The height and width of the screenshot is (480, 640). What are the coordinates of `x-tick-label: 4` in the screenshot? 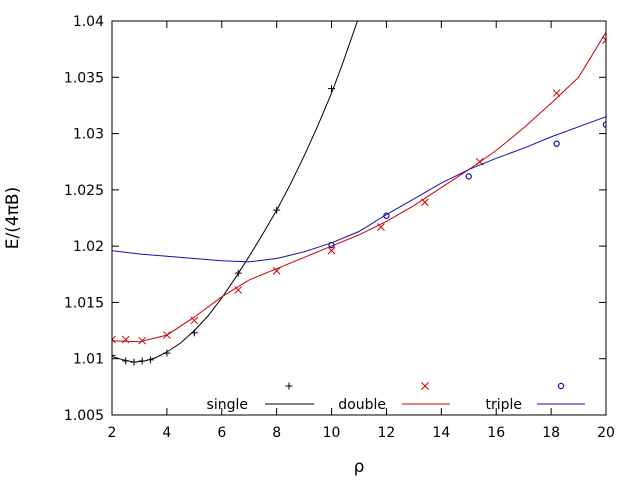 It's located at (166, 433).